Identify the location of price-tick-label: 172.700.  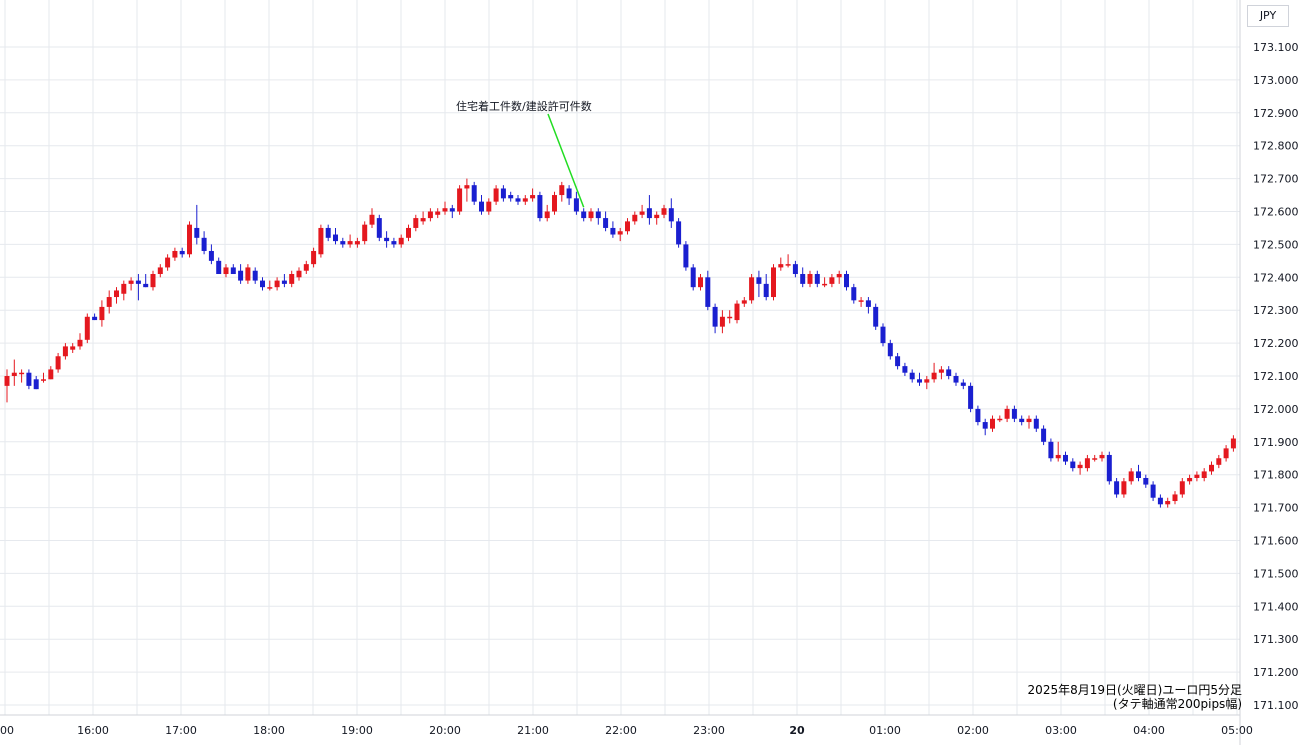
(1276, 179).